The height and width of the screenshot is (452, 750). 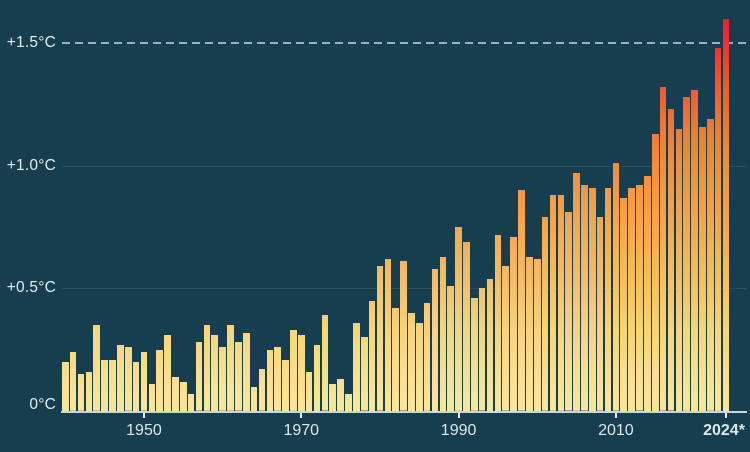 What do you see at coordinates (411, 361) in the screenshot?
I see `bar-1984` at bounding box center [411, 361].